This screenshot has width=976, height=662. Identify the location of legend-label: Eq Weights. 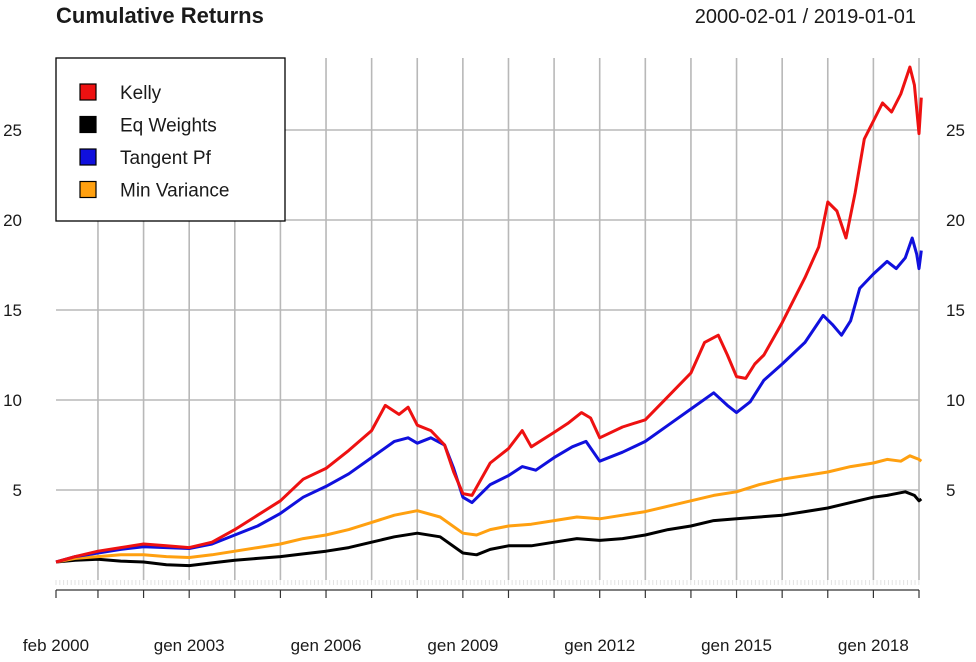
(168, 126).